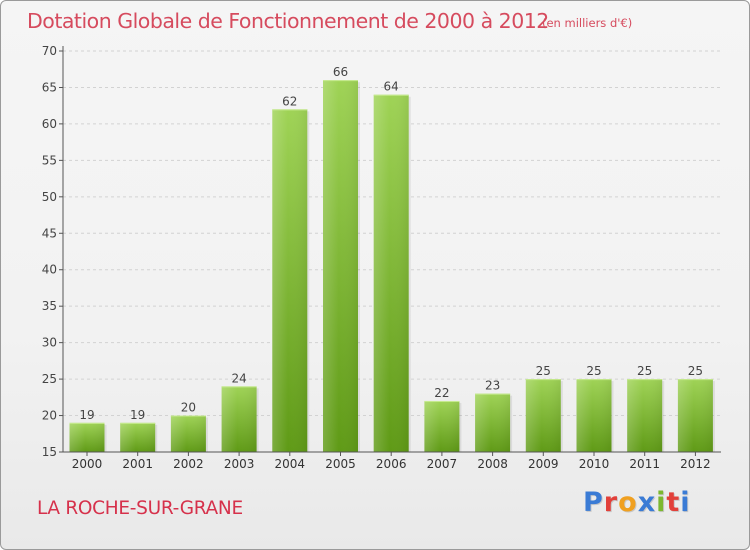 Image resolution: width=750 pixels, height=550 pixels. What do you see at coordinates (644, 371) in the screenshot?
I see `data-label-2011: 25` at bounding box center [644, 371].